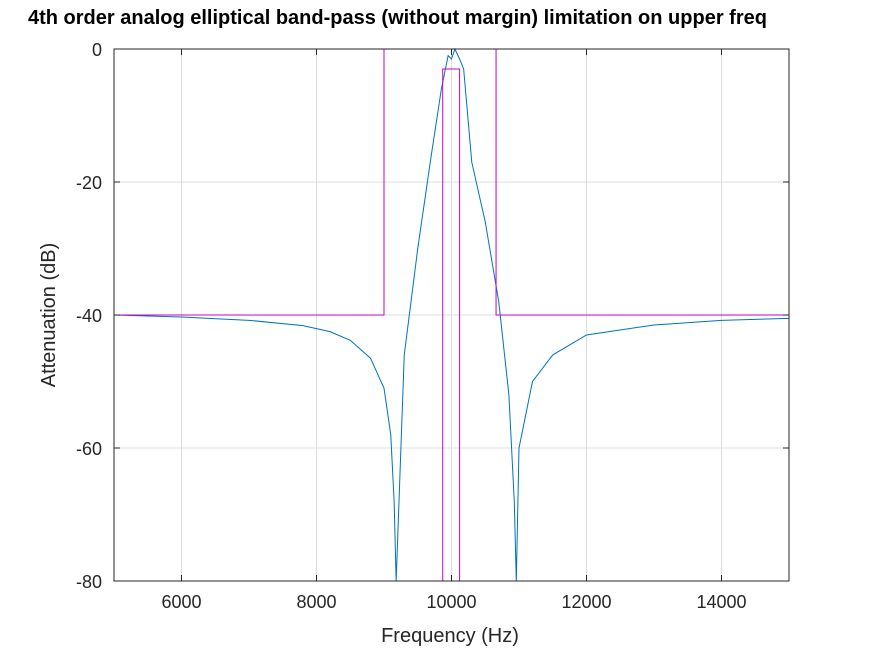  Describe the element at coordinates (49, 315) in the screenshot. I see `y-axis-label: Attenuation (dB)` at that location.